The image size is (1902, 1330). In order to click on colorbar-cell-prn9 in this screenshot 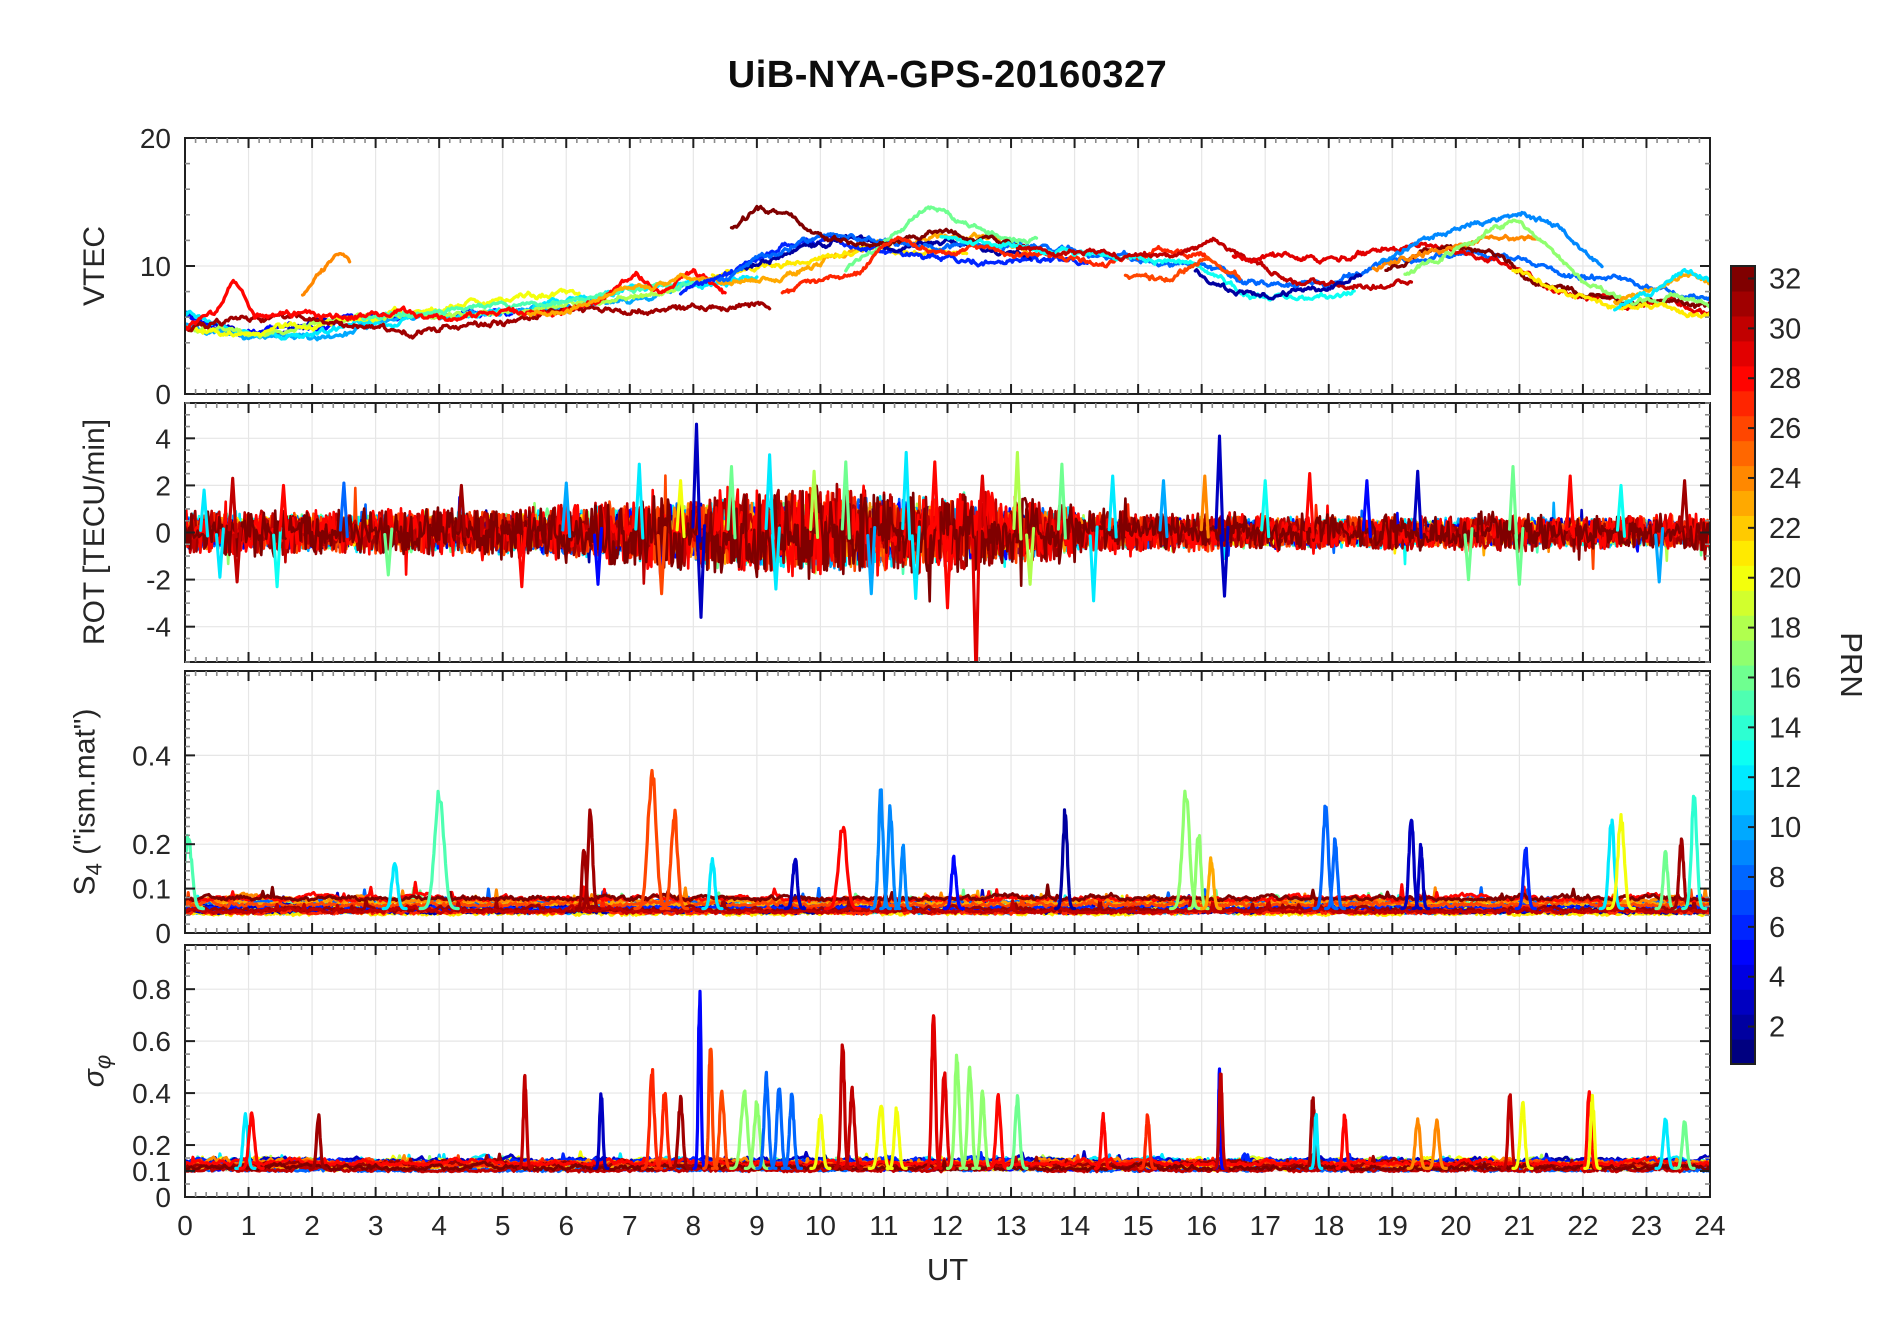, I will do `click(1743, 852)`.